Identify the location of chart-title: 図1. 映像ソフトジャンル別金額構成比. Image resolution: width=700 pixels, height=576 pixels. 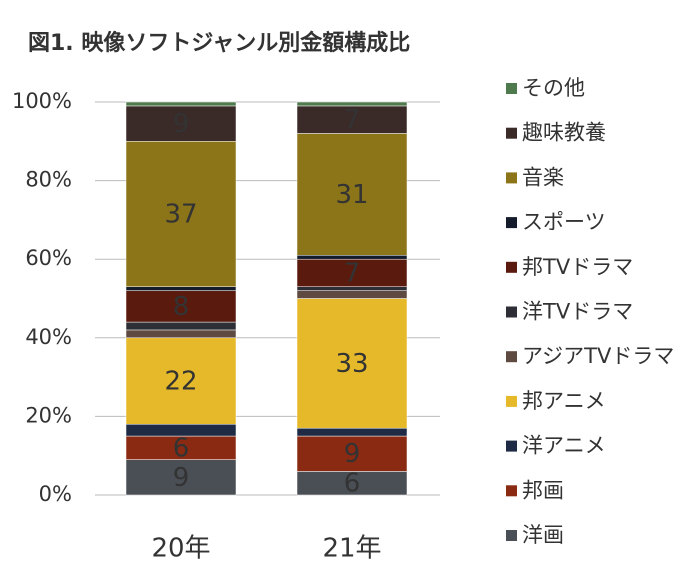
(219, 43).